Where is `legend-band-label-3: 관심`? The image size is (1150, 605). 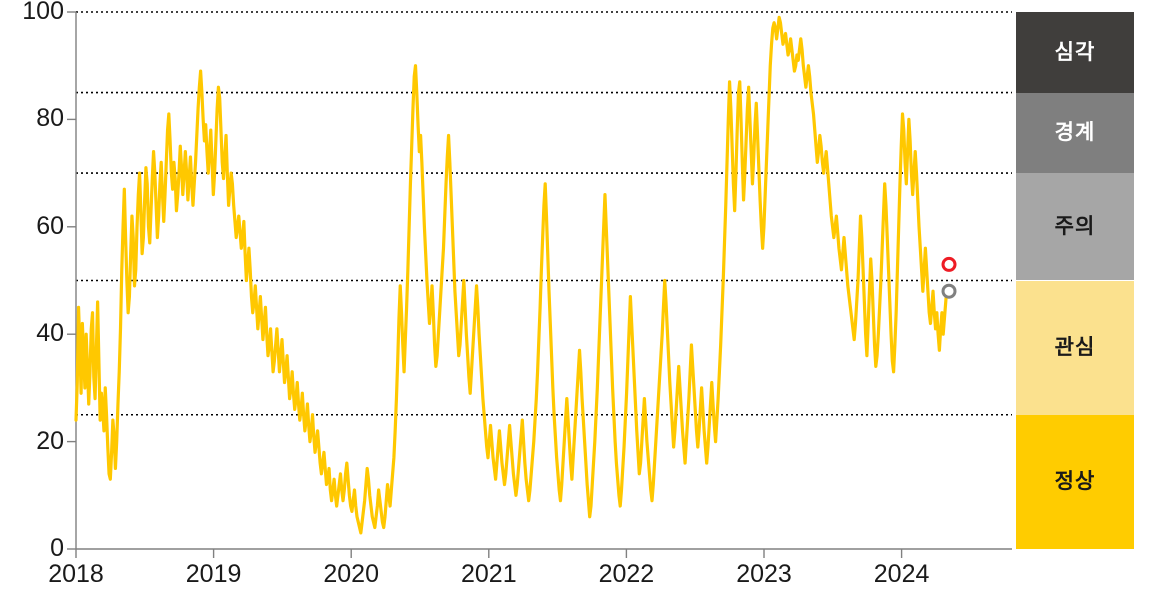 legend-band-label-3: 관심 is located at coordinates (1075, 348).